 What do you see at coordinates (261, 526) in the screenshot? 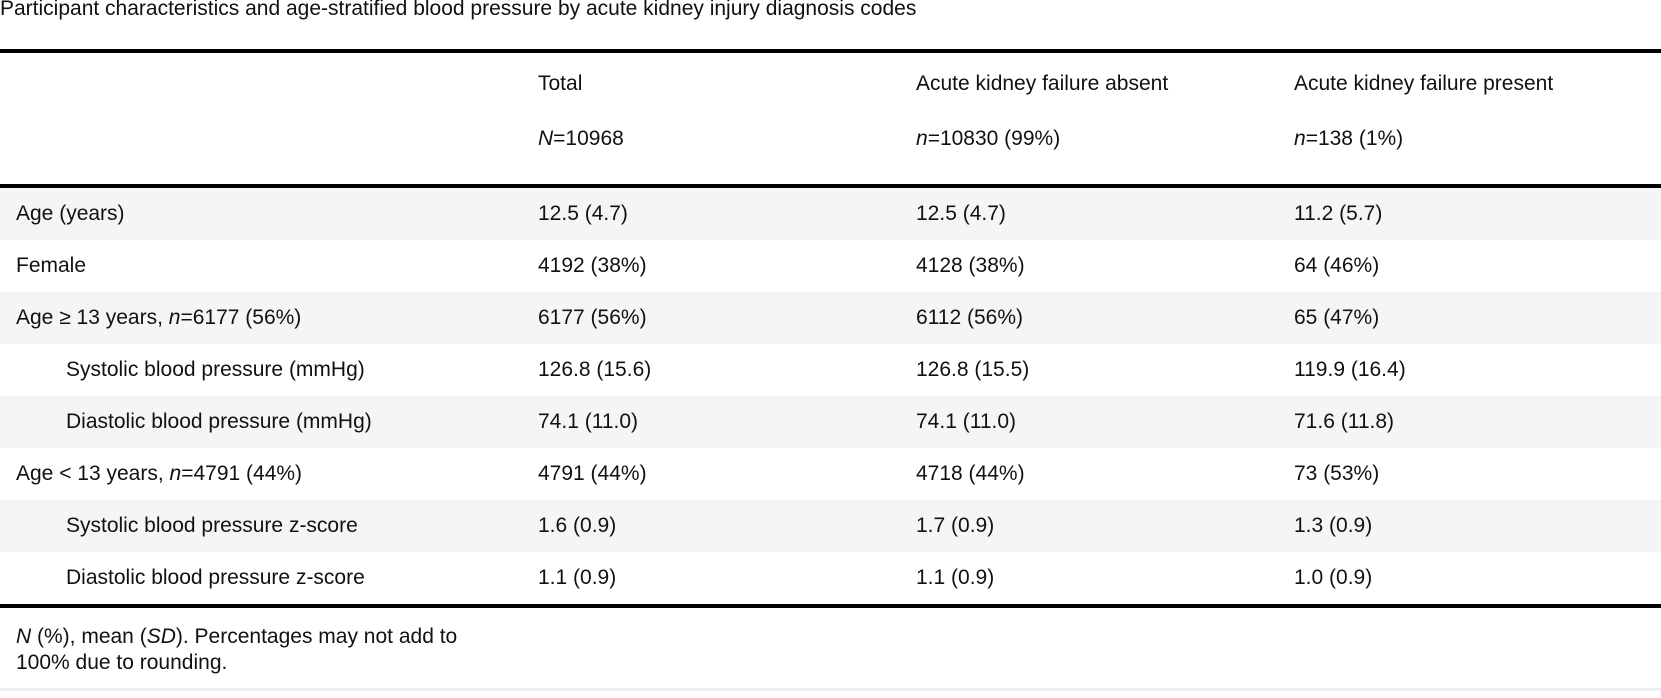
I see `row-label: Systolic blood pressure z-score` at bounding box center [261, 526].